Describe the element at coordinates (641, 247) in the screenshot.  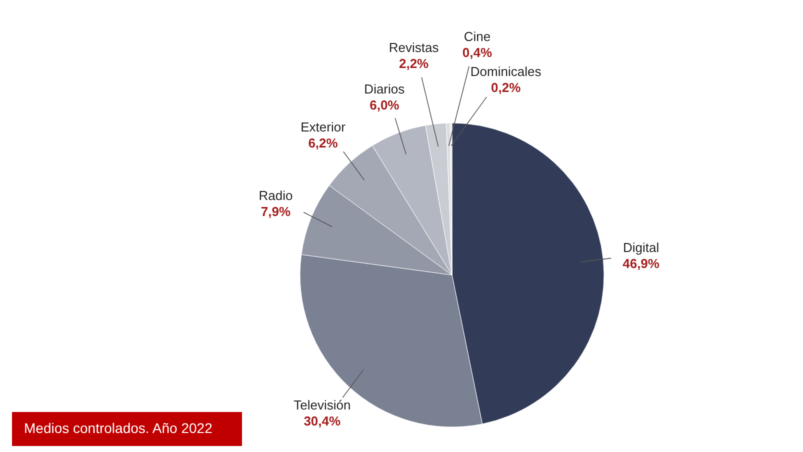
I see `slice-label: Digital` at that location.